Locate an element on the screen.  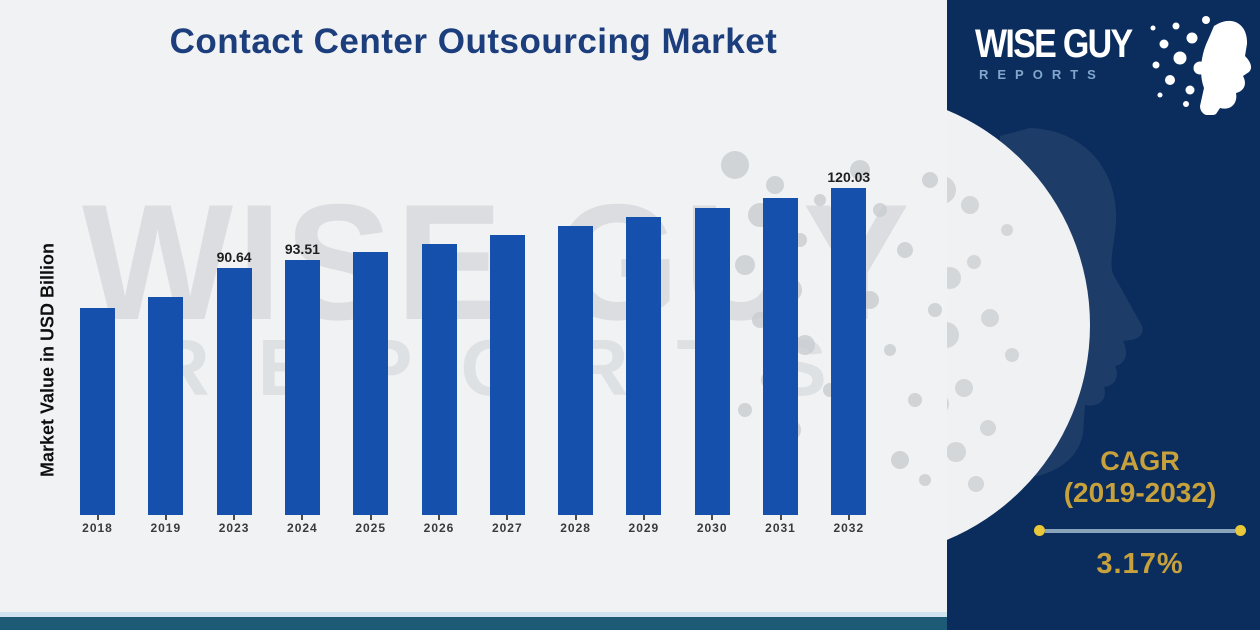
wiseguy-logo: WISE GUY REPORTS is located at coordinates (1067, 52).